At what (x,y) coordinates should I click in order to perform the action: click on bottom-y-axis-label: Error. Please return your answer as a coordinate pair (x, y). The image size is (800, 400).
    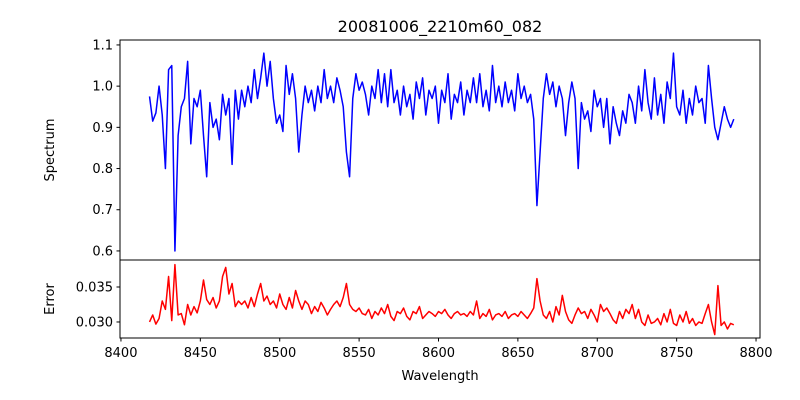
    Looking at the image, I should click on (50, 299).